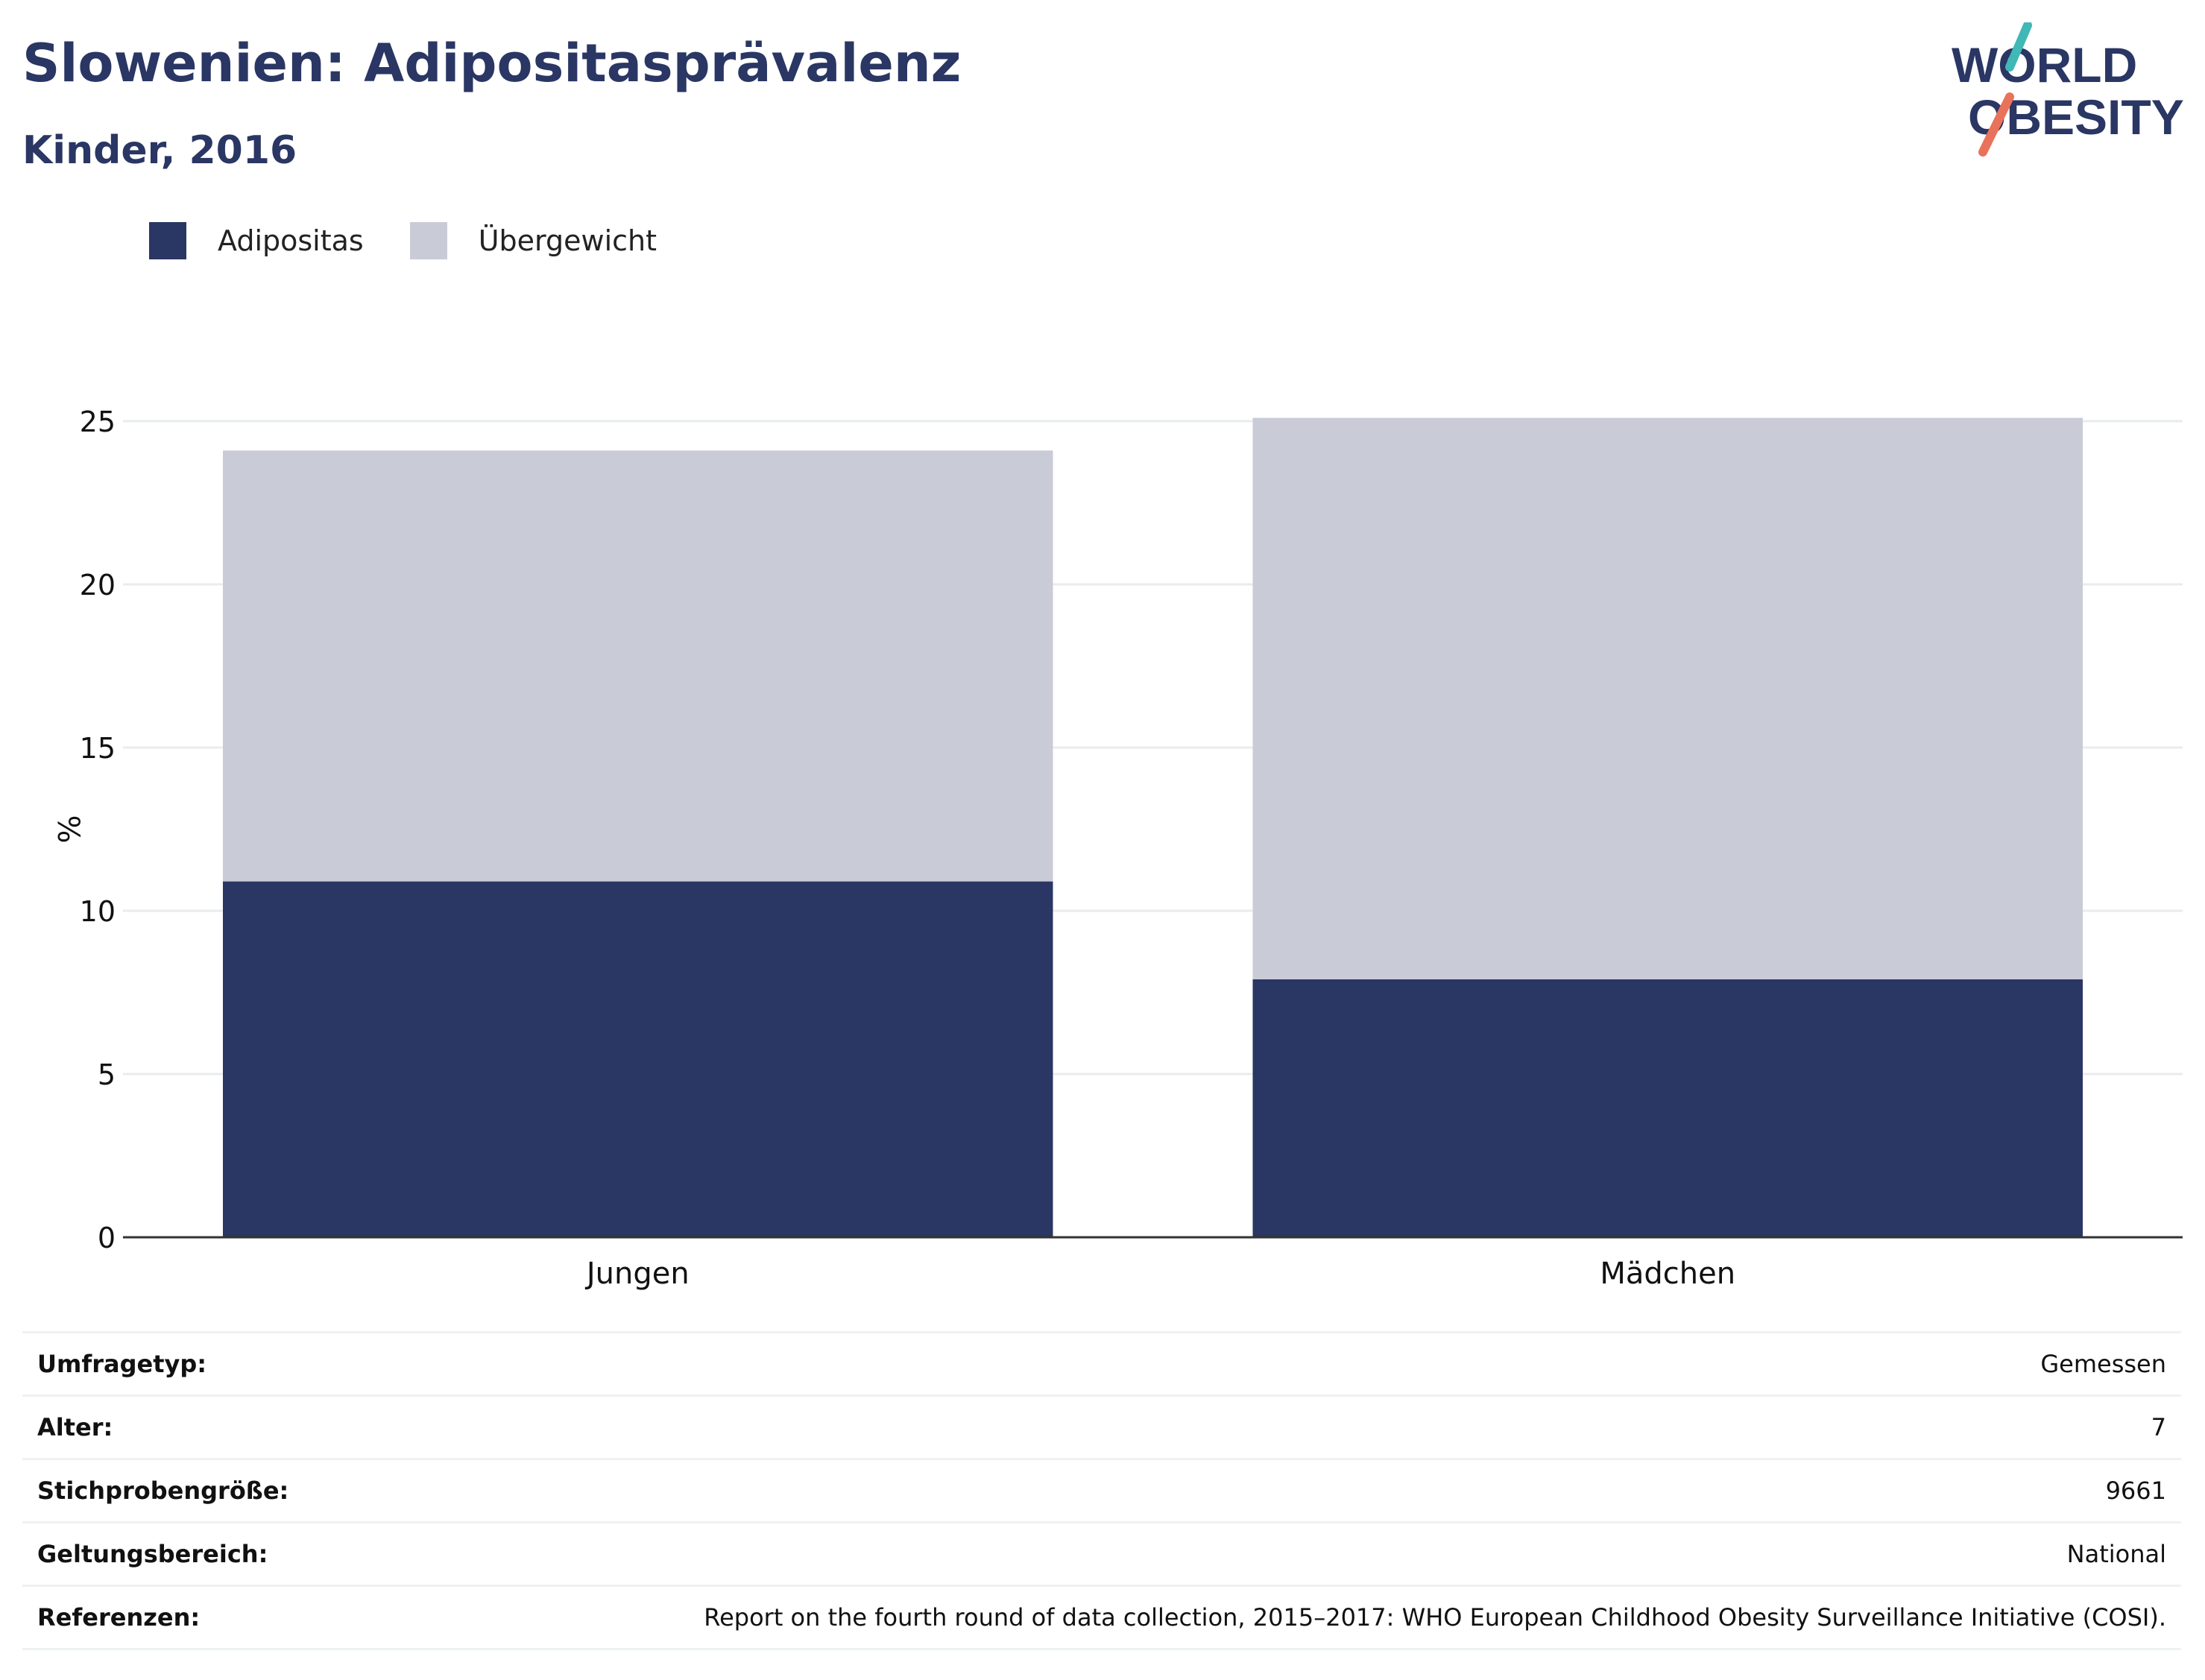 Image resolution: width=2205 pixels, height=1680 pixels. What do you see at coordinates (567, 240) in the screenshot?
I see `legend-label: Übergewicht` at bounding box center [567, 240].